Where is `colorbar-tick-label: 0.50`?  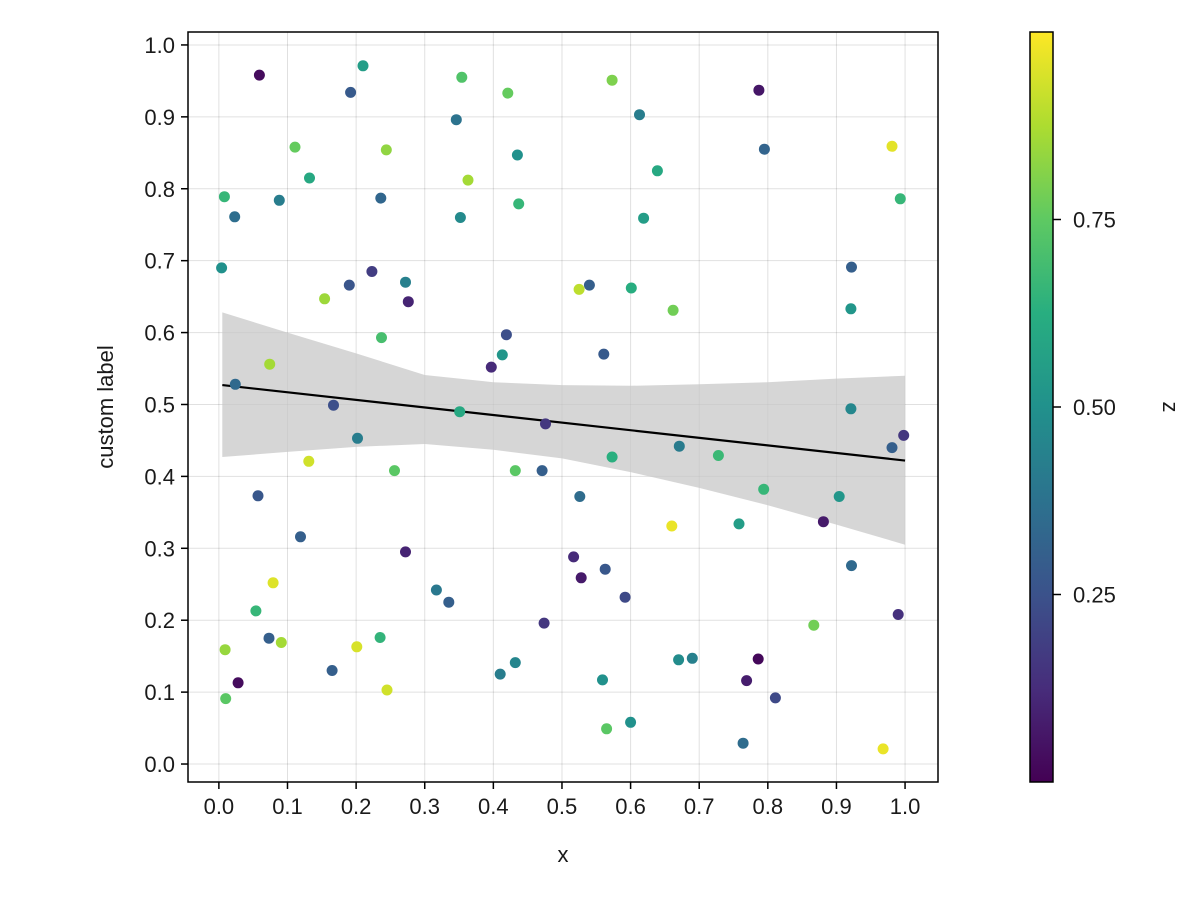 colorbar-tick-label: 0.50 is located at coordinates (1094, 407).